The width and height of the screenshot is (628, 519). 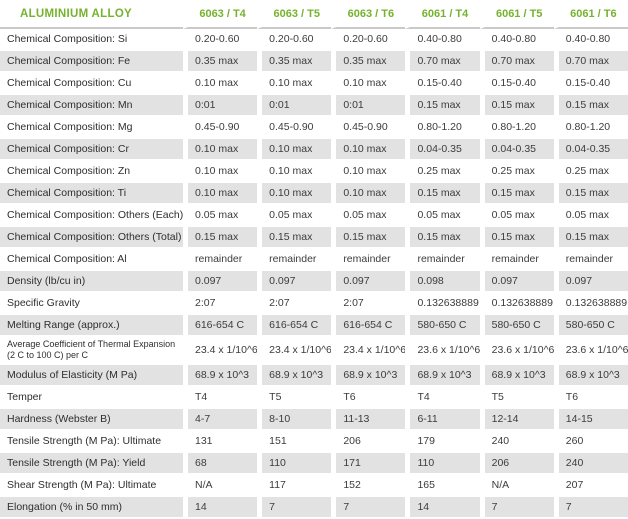 What do you see at coordinates (220, 464) in the screenshot?
I see `cell-value: 68` at bounding box center [220, 464].